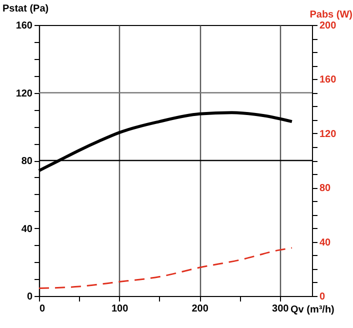  What do you see at coordinates (323, 297) in the screenshot?
I see `y2-tick-label: 0` at bounding box center [323, 297].